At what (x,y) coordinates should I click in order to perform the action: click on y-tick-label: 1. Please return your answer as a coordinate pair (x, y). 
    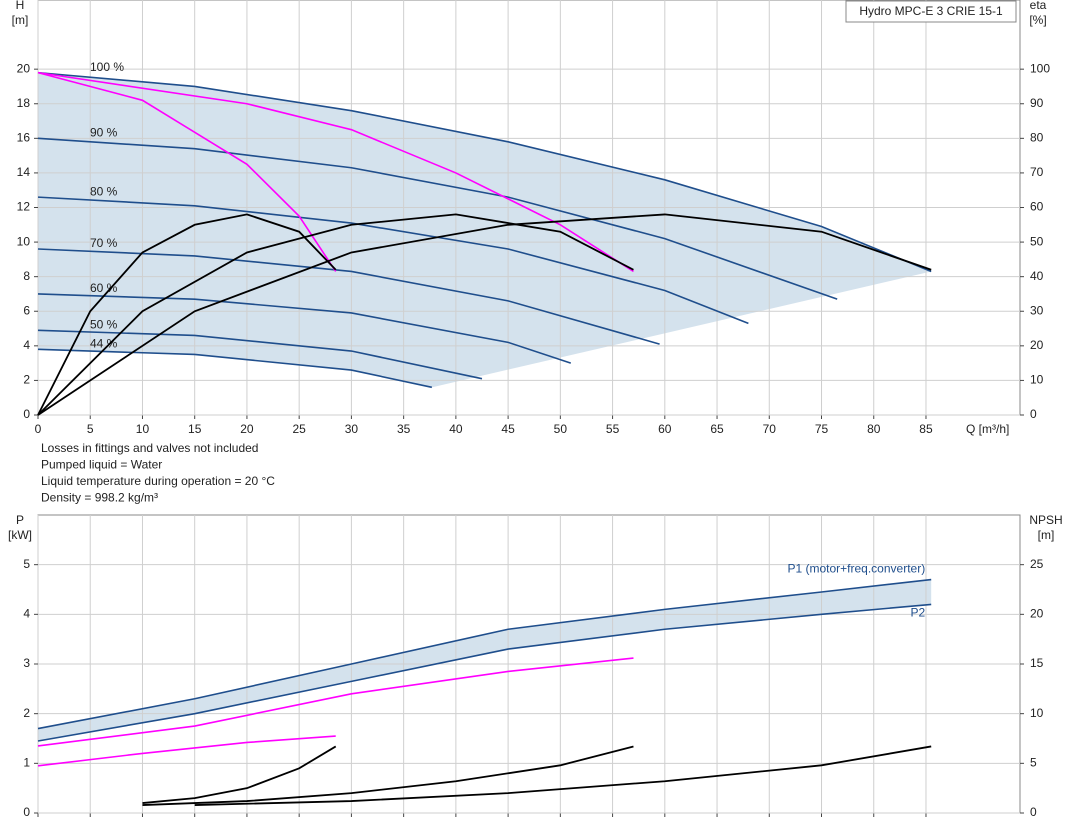
    Looking at the image, I should click on (26, 763).